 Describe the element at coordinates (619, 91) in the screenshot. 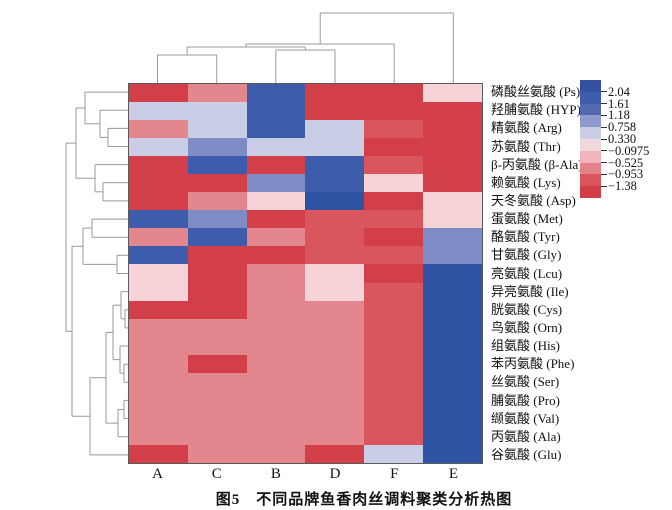

I see `legend-tick-label: 2.04` at that location.